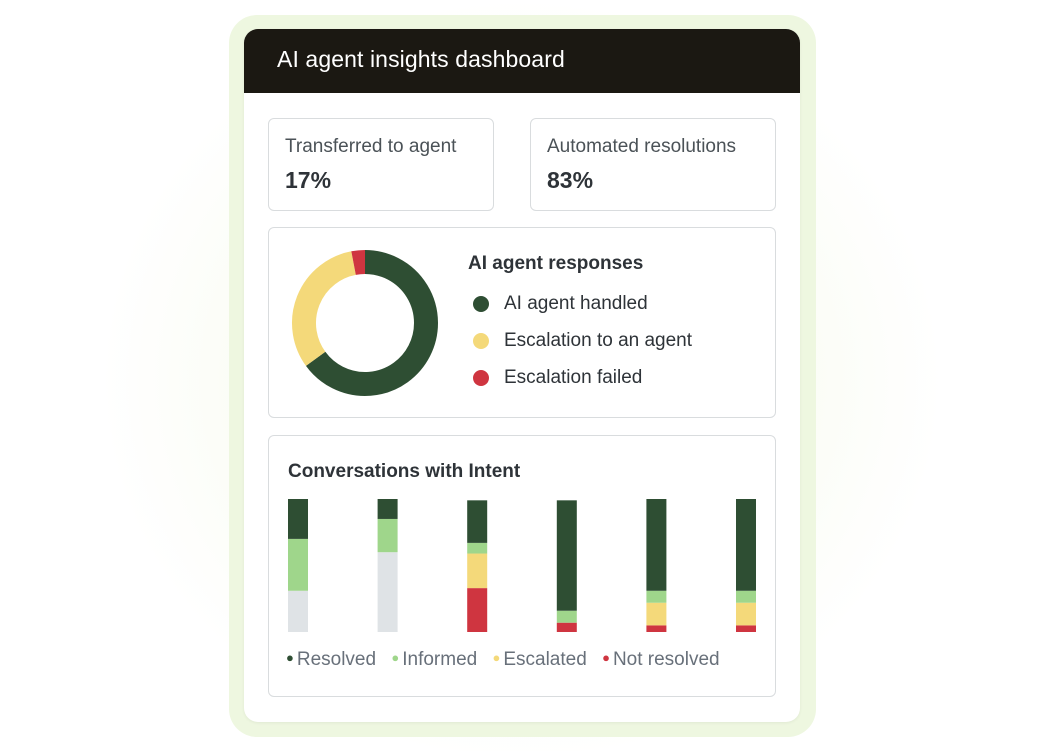  What do you see at coordinates (573, 377) in the screenshot?
I see `legend-label: Escalation failed` at bounding box center [573, 377].